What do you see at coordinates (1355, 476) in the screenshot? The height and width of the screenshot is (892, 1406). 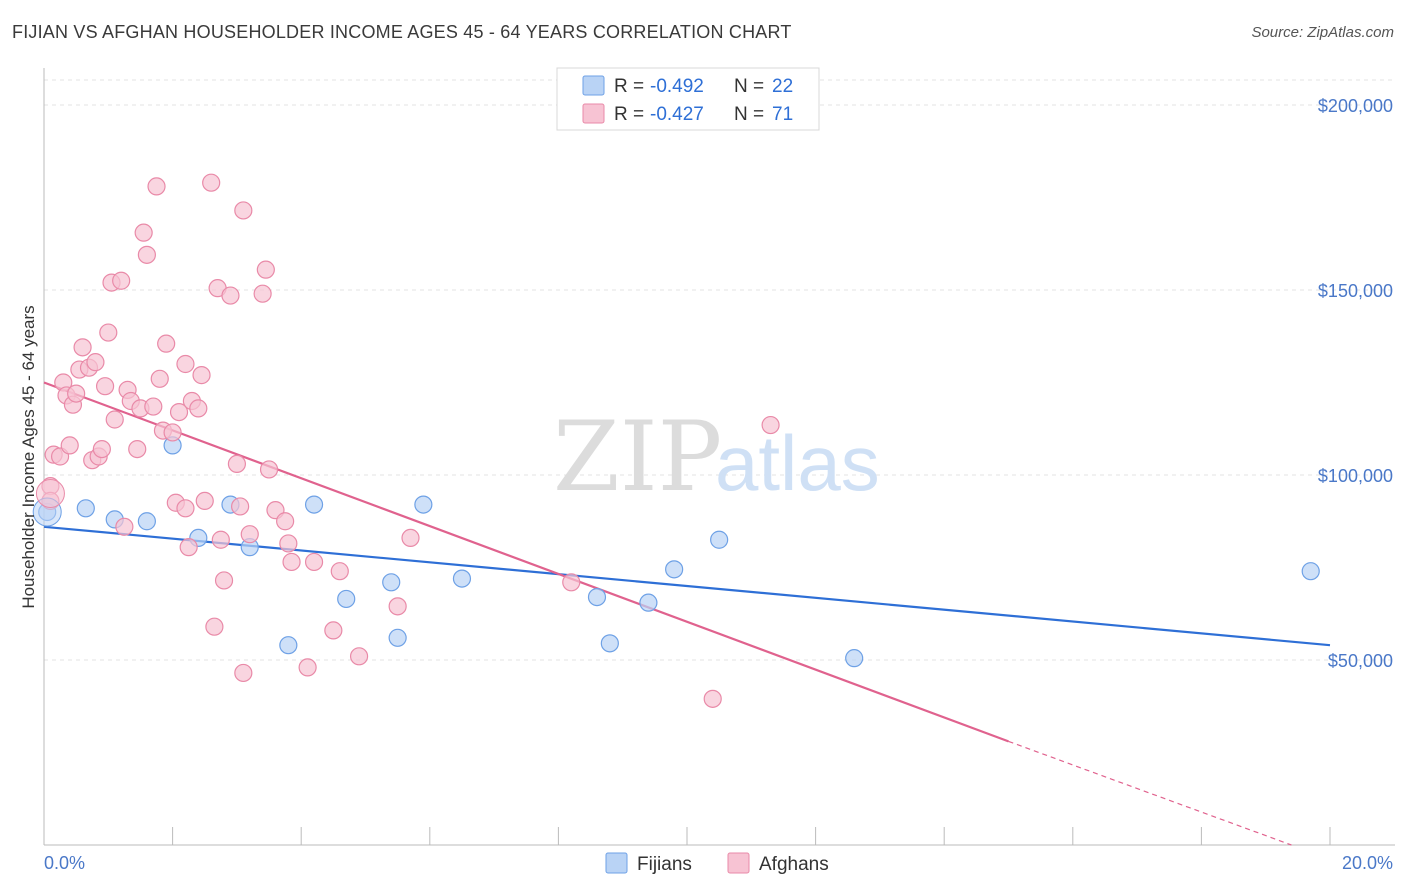 I see `y-tick-label: $100,000` at bounding box center [1355, 476].